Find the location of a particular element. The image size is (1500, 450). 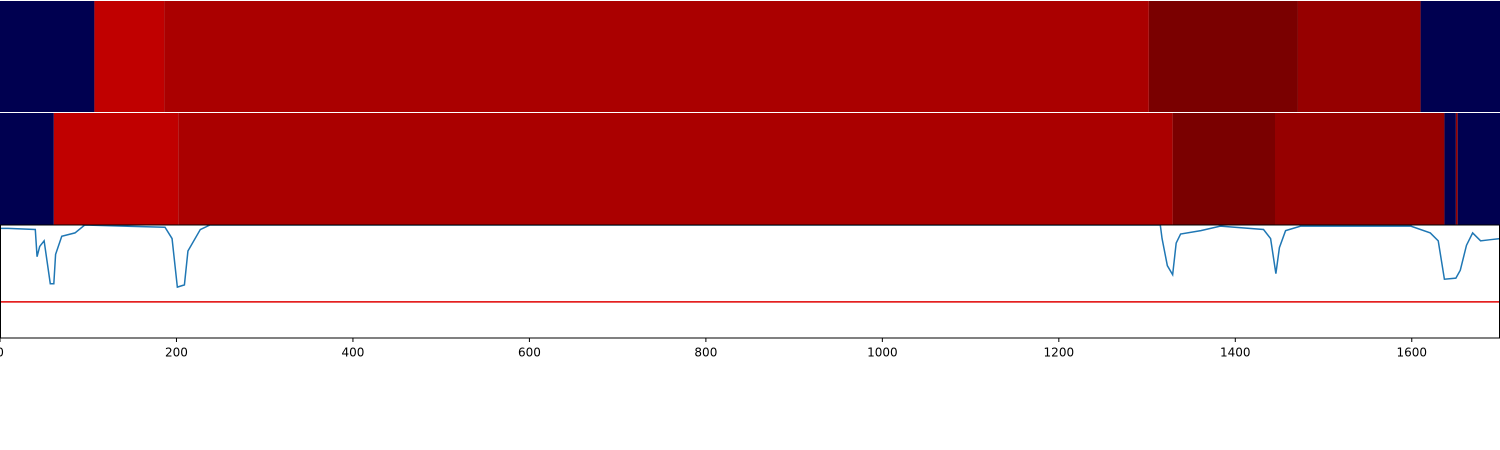

x-tick-label: 1400 is located at coordinates (1235, 353).